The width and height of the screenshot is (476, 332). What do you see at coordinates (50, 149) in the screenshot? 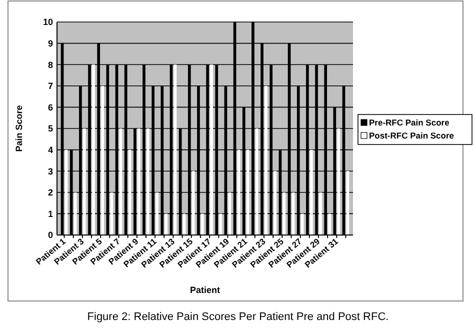
I see `y-tick-label: 4` at bounding box center [50, 149].